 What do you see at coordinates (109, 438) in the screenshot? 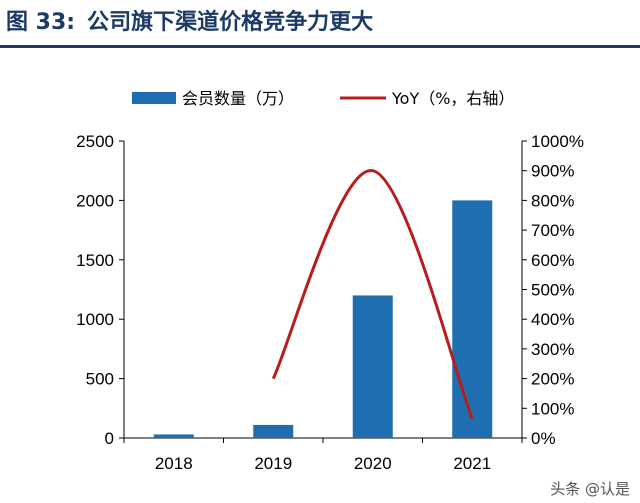
I see `y-tick-label-left: 0` at bounding box center [109, 438].